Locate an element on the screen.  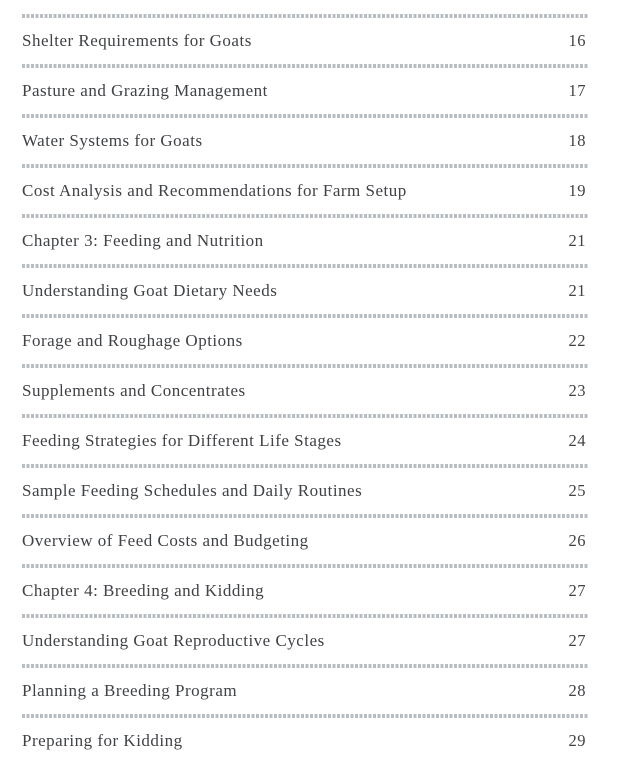
toc-entry: Forage and Roughage Options 22 is located at coordinates (305, 341).